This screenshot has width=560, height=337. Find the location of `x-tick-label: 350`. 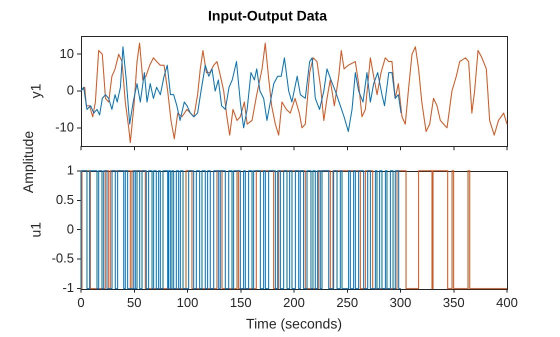

x-tick-label: 350 is located at coordinates (453, 302).